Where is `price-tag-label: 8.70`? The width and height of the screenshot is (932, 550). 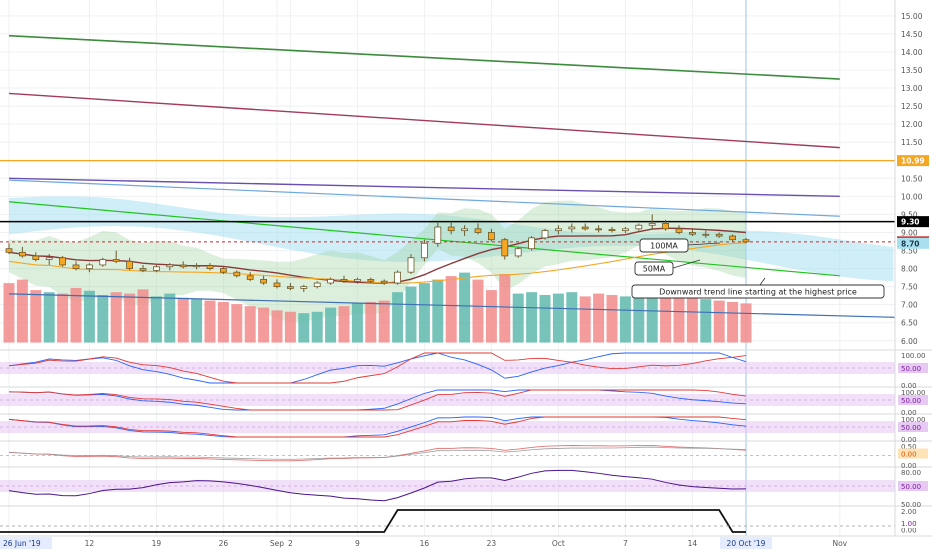
price-tag-label: 8.70 is located at coordinates (910, 243).